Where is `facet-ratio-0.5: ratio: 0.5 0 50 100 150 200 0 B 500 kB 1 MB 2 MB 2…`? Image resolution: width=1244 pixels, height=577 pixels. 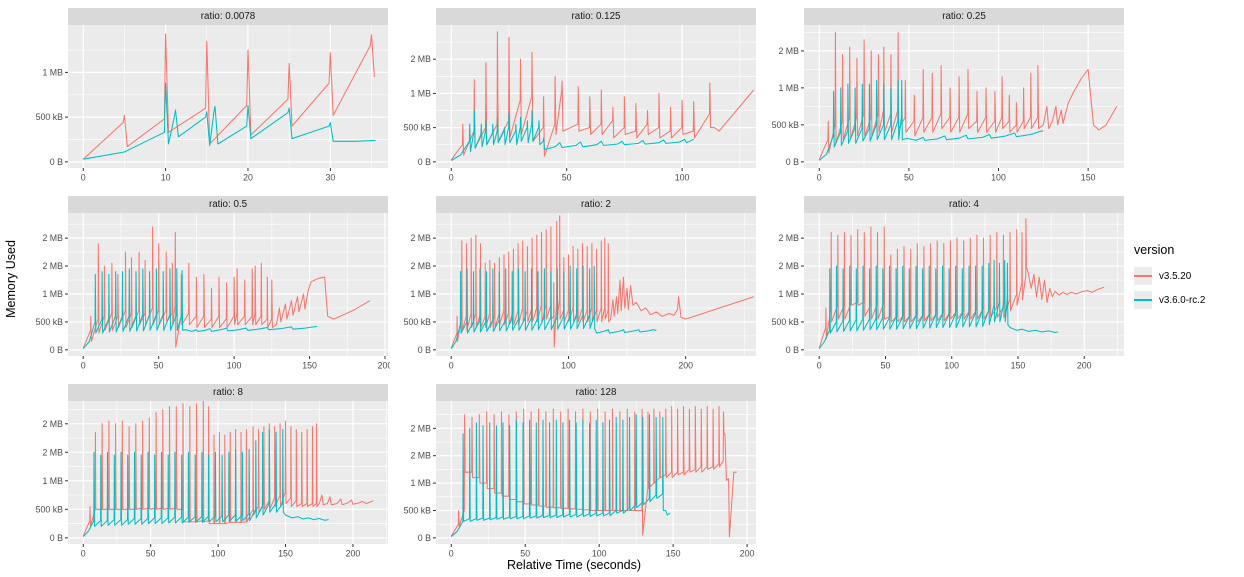 facet-ratio-0.5: ratio: 0.5 0 50 100 150 200 0 B 500 kB 1 MB 2 MB 2… is located at coordinates (206, 283).